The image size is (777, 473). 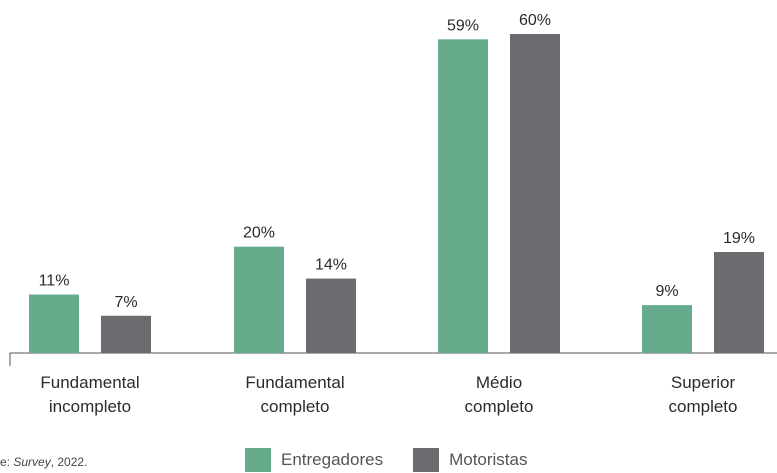 What do you see at coordinates (499, 382) in the screenshot?
I see `category-label-2-line-0: Médio` at bounding box center [499, 382].